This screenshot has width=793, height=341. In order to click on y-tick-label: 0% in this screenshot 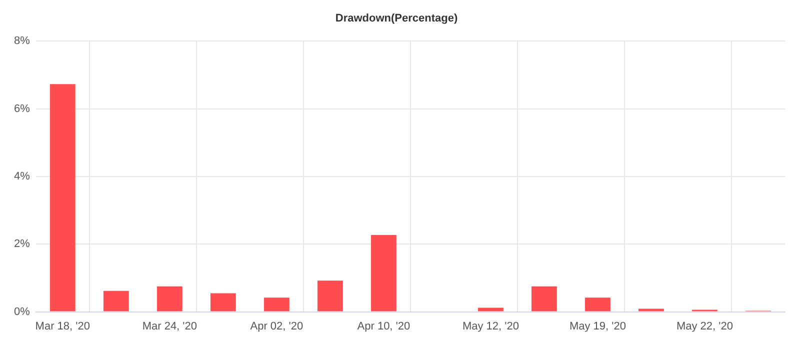, I will do `click(22, 312)`.